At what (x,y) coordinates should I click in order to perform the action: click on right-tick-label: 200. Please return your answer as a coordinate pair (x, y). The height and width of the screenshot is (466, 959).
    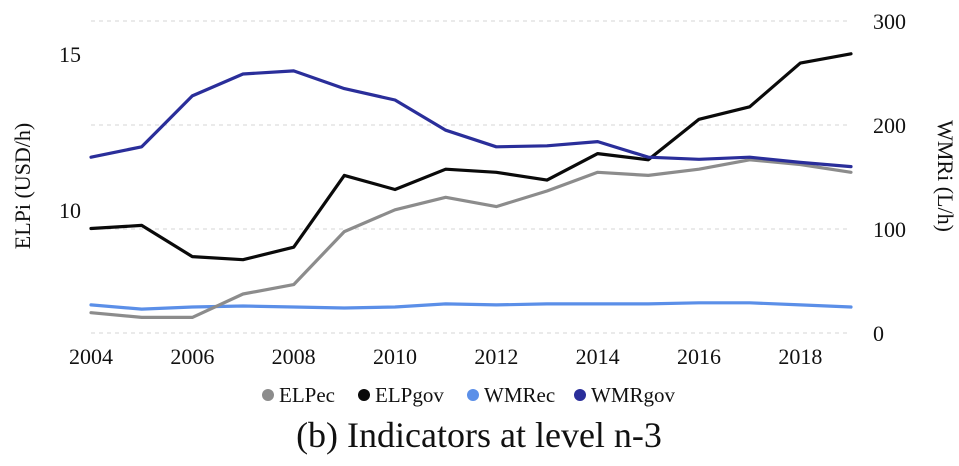
    Looking at the image, I should click on (889, 125).